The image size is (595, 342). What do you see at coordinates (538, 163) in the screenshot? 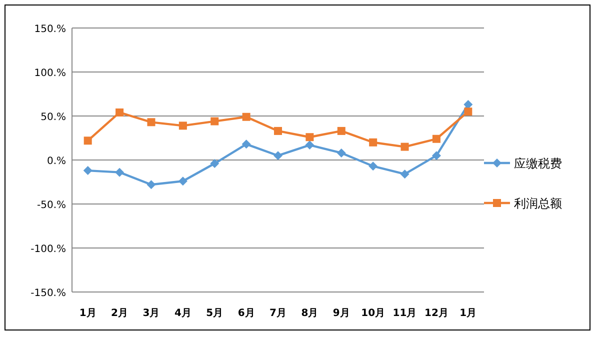
I see `legend-label: 应缴税费` at bounding box center [538, 163].